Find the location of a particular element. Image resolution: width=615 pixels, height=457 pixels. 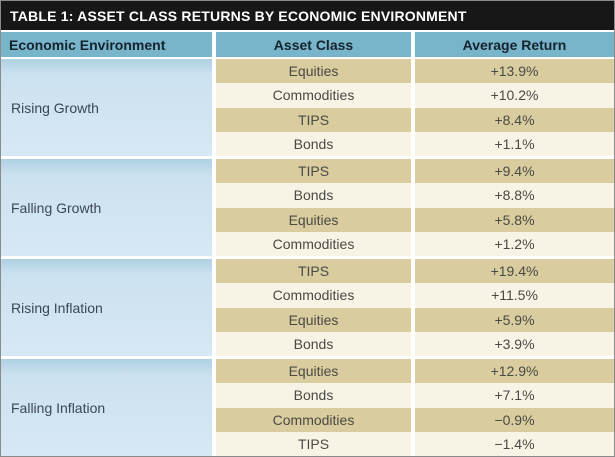

environment-cell: Rising Growth is located at coordinates (106, 107).